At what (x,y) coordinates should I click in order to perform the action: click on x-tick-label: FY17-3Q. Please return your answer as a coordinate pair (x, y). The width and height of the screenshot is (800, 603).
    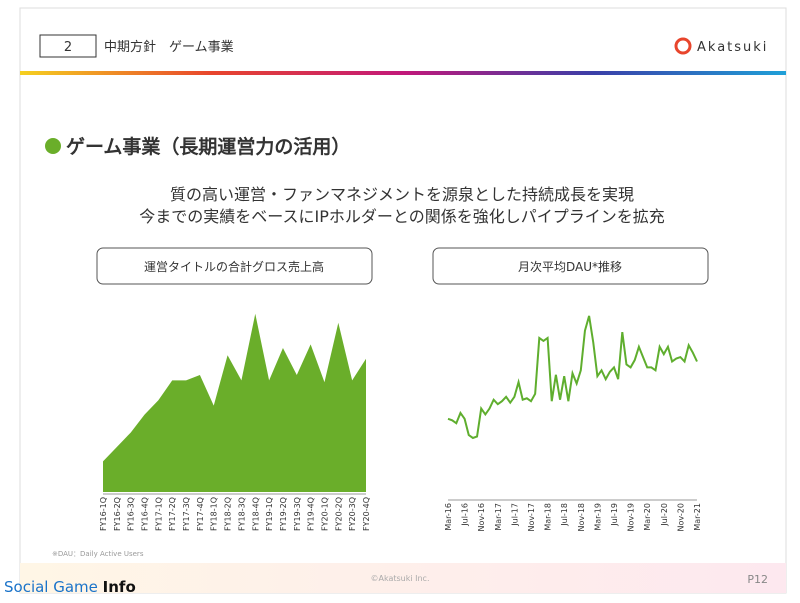
    Looking at the image, I should click on (186, 514).